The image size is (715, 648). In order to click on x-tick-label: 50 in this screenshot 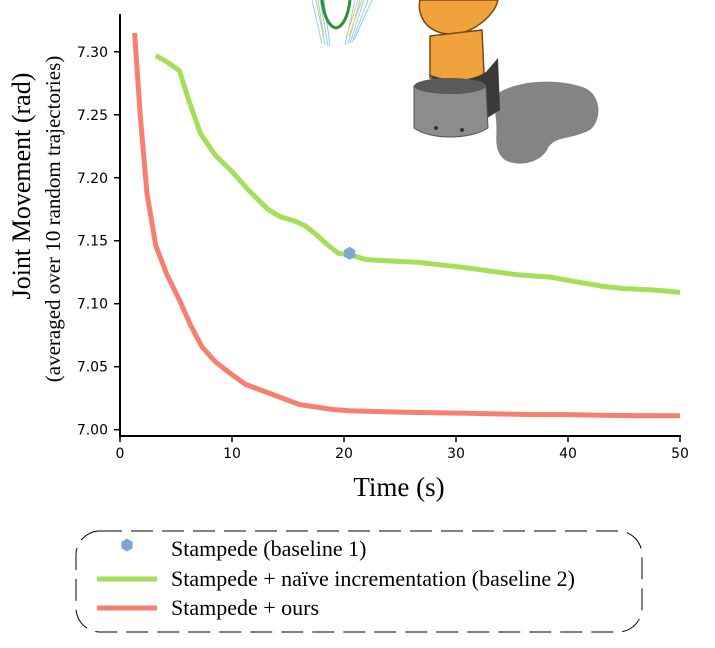, I will do `click(680, 454)`.